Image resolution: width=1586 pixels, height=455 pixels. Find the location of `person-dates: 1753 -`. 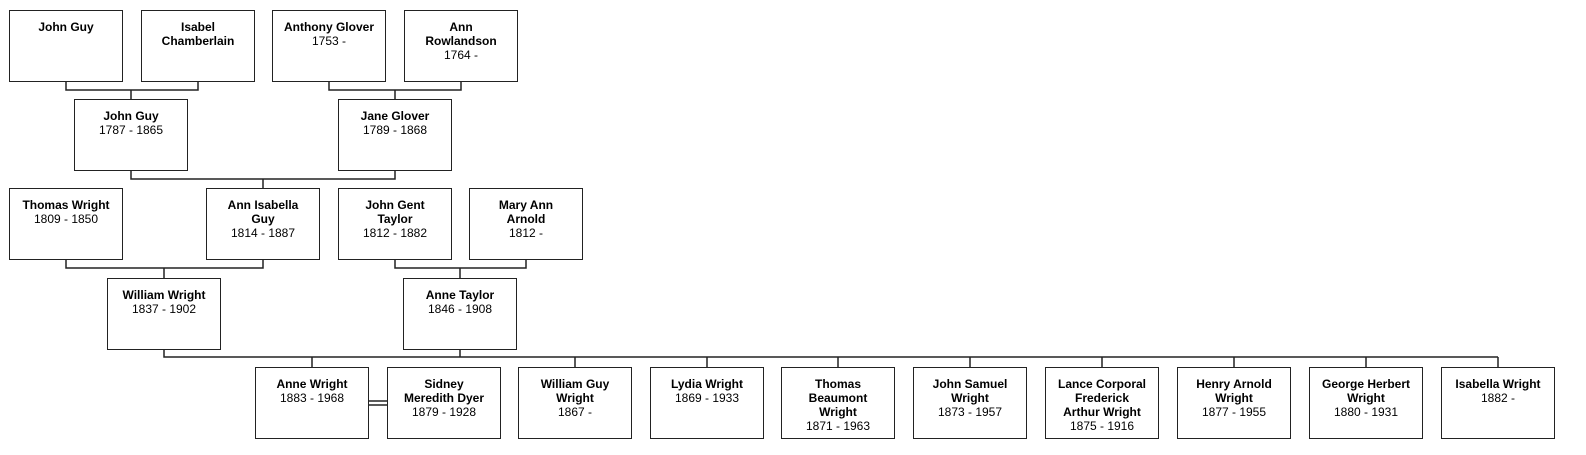

person-dates: 1753 - is located at coordinates (329, 41).